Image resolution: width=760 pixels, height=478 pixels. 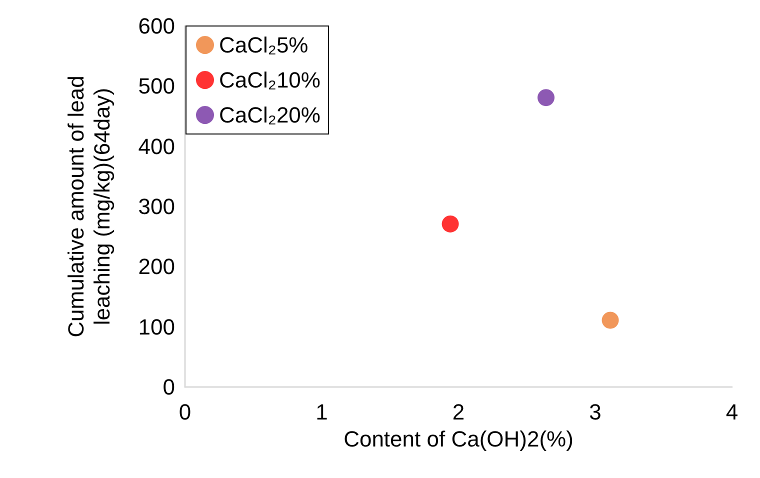 What do you see at coordinates (156, 146) in the screenshot?
I see `y-tick-label: 400` at bounding box center [156, 146].